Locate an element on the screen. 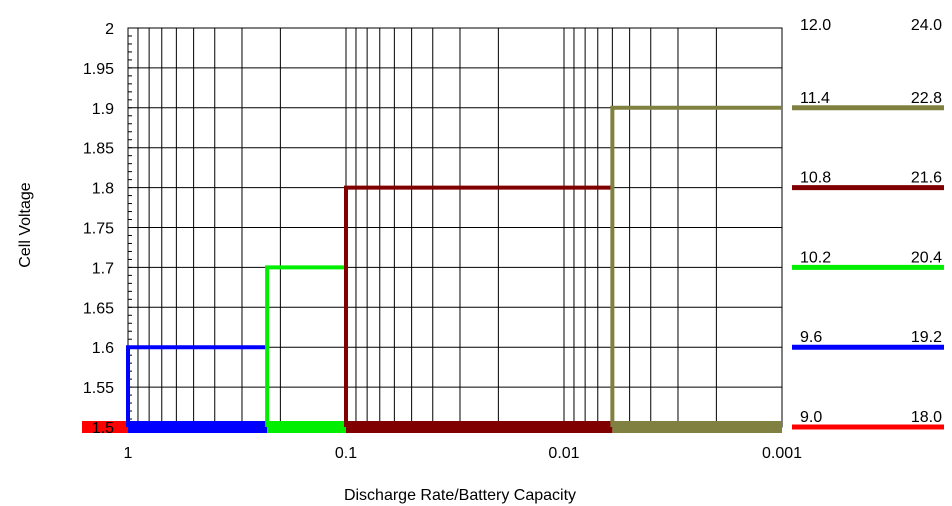  x-tick-label: 0.01 is located at coordinates (563, 453).